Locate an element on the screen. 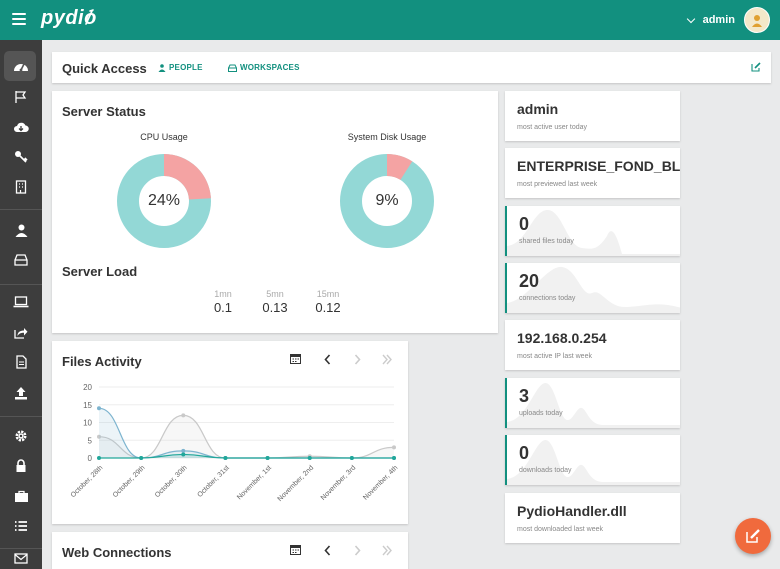 The height and width of the screenshot is (569, 780). y-tick-label: 15 is located at coordinates (87, 405).